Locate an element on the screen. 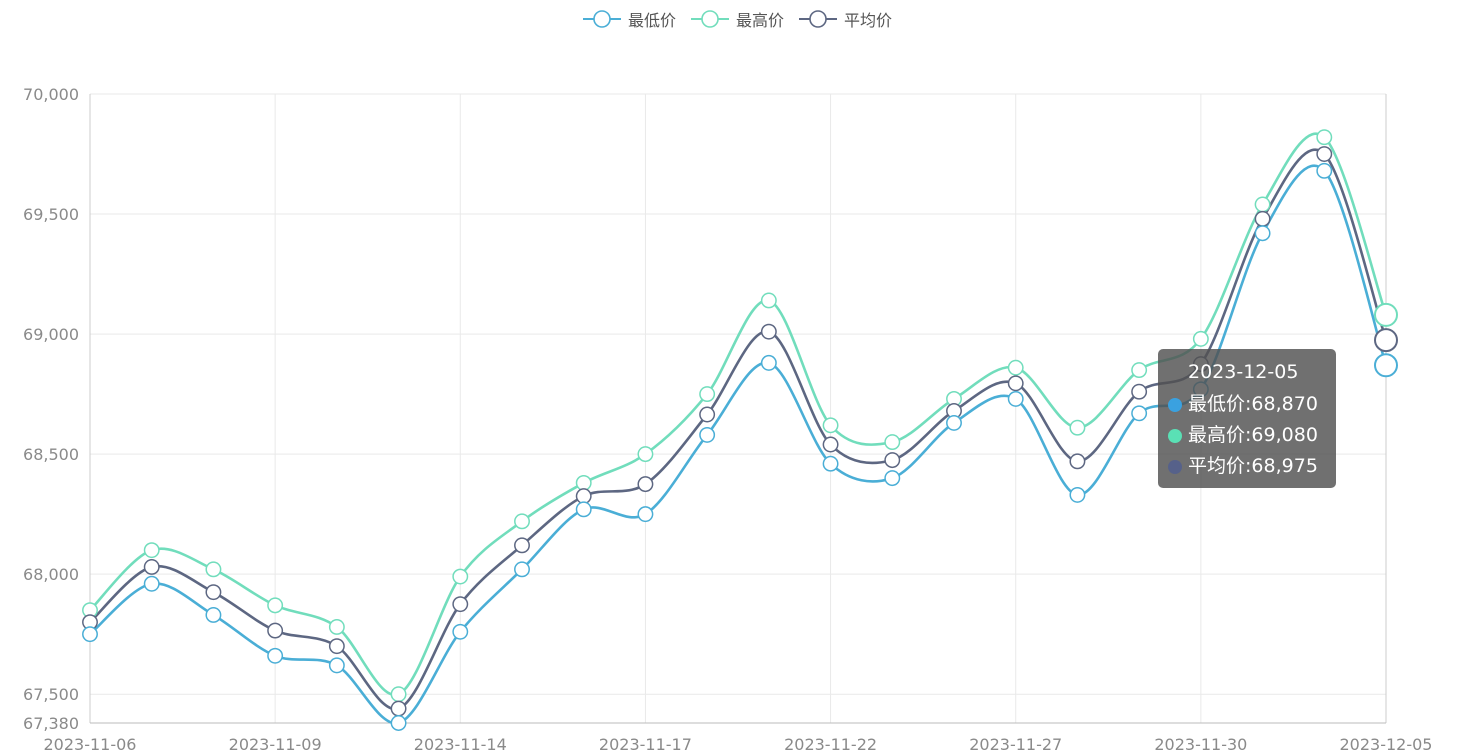  y-tick-label: 68,000 is located at coordinates (51, 574).